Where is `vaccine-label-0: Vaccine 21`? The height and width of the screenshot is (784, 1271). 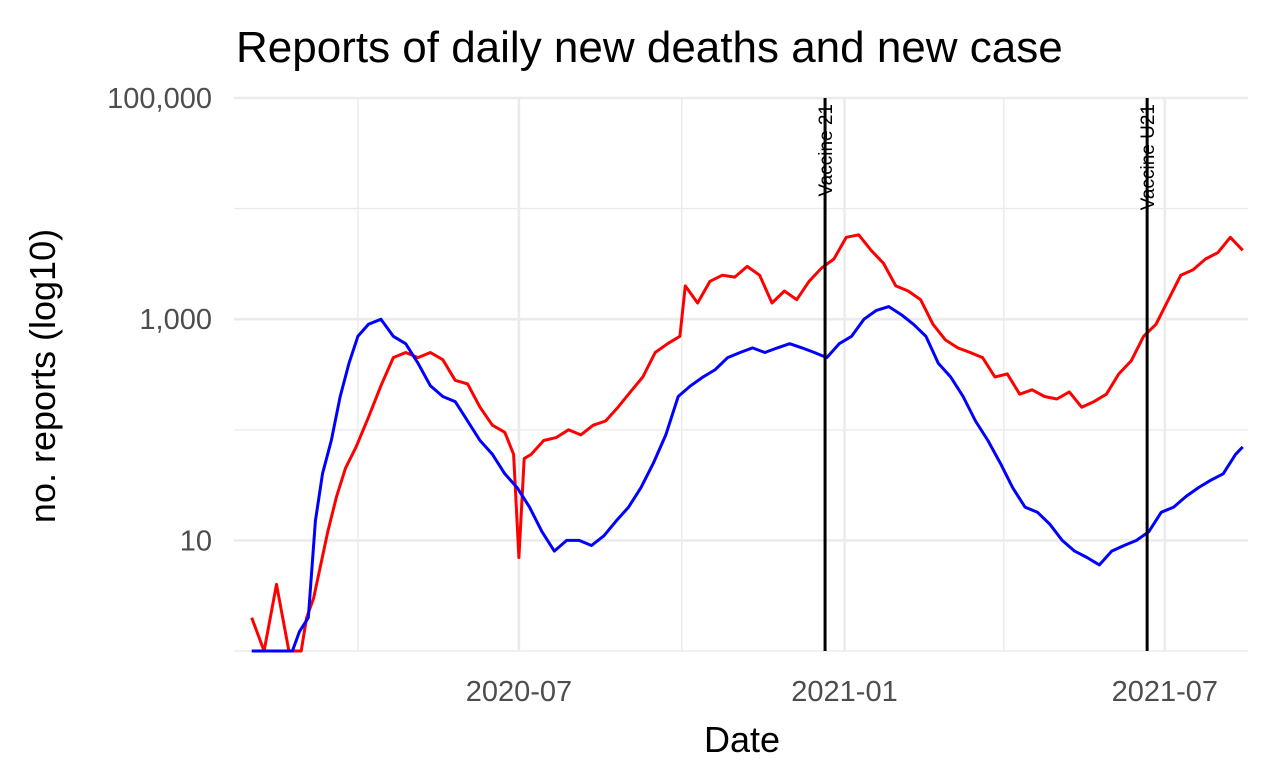
vaccine-label-0: Vaccine 21 is located at coordinates (826, 150).